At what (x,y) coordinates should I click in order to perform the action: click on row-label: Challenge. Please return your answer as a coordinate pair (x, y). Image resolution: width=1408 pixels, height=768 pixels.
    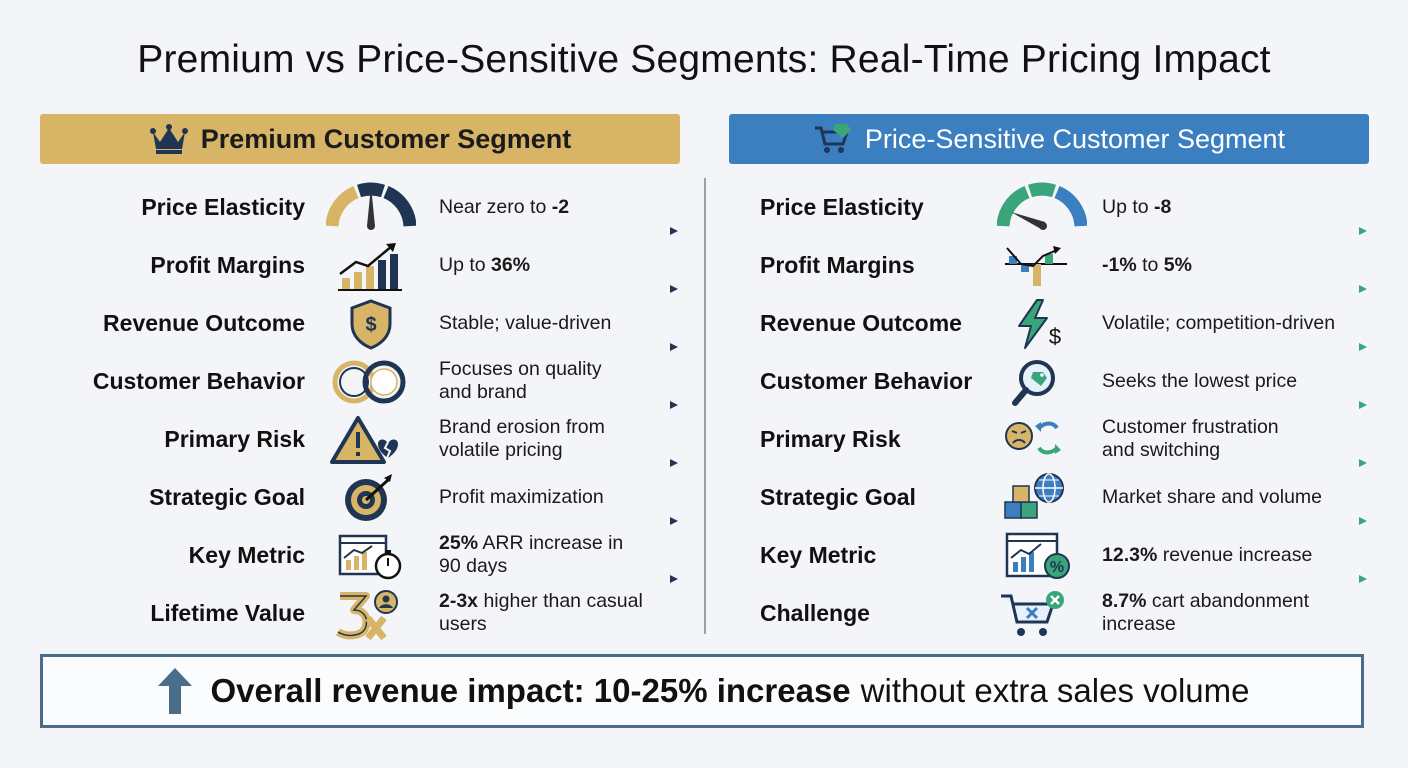
    Looking at the image, I should click on (815, 612).